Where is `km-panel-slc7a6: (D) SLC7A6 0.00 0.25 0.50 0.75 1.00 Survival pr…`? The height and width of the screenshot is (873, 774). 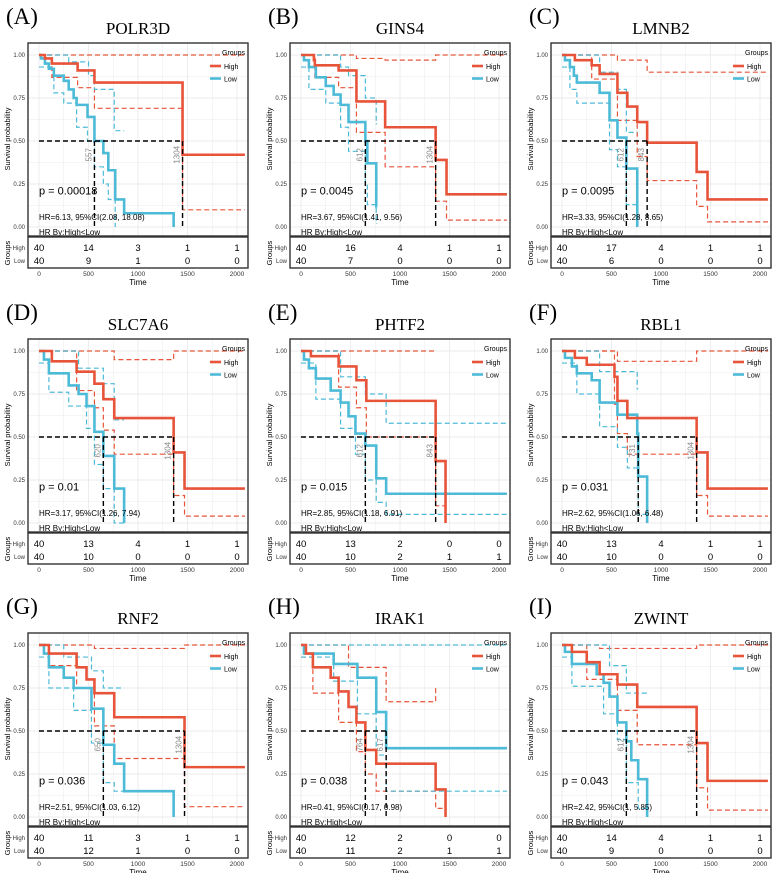 km-panel-slc7a6: (D) SLC7A6 0.00 0.25 0.50 0.75 1.00 Survival pr… is located at coordinates (126, 441).